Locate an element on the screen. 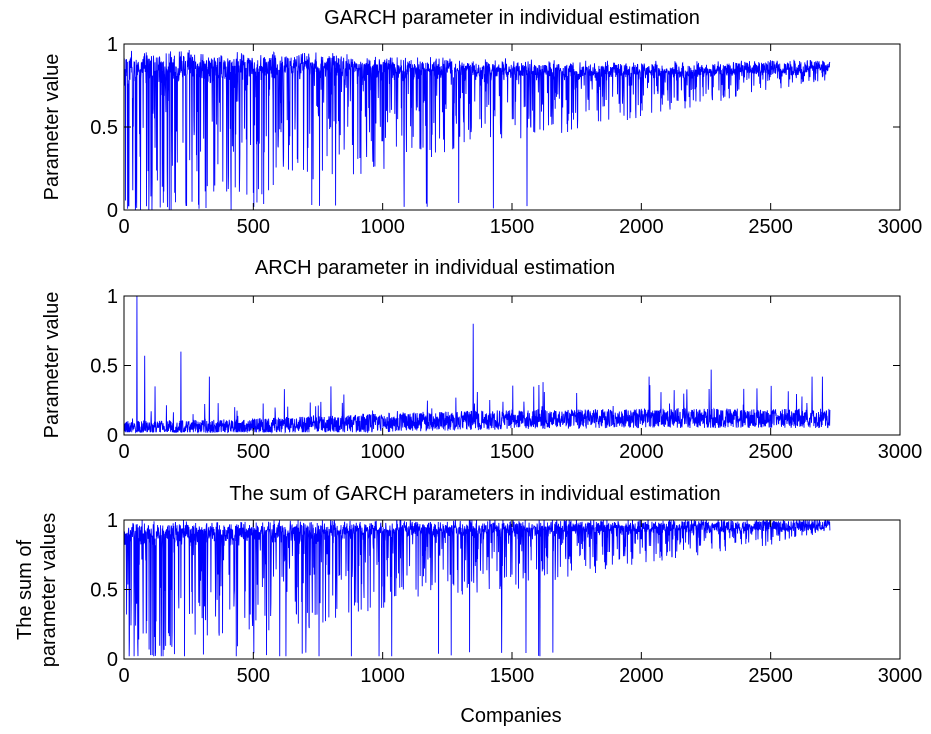 The image size is (931, 734). chart-title: GARCH parameter in individual estimation is located at coordinates (512, 18).